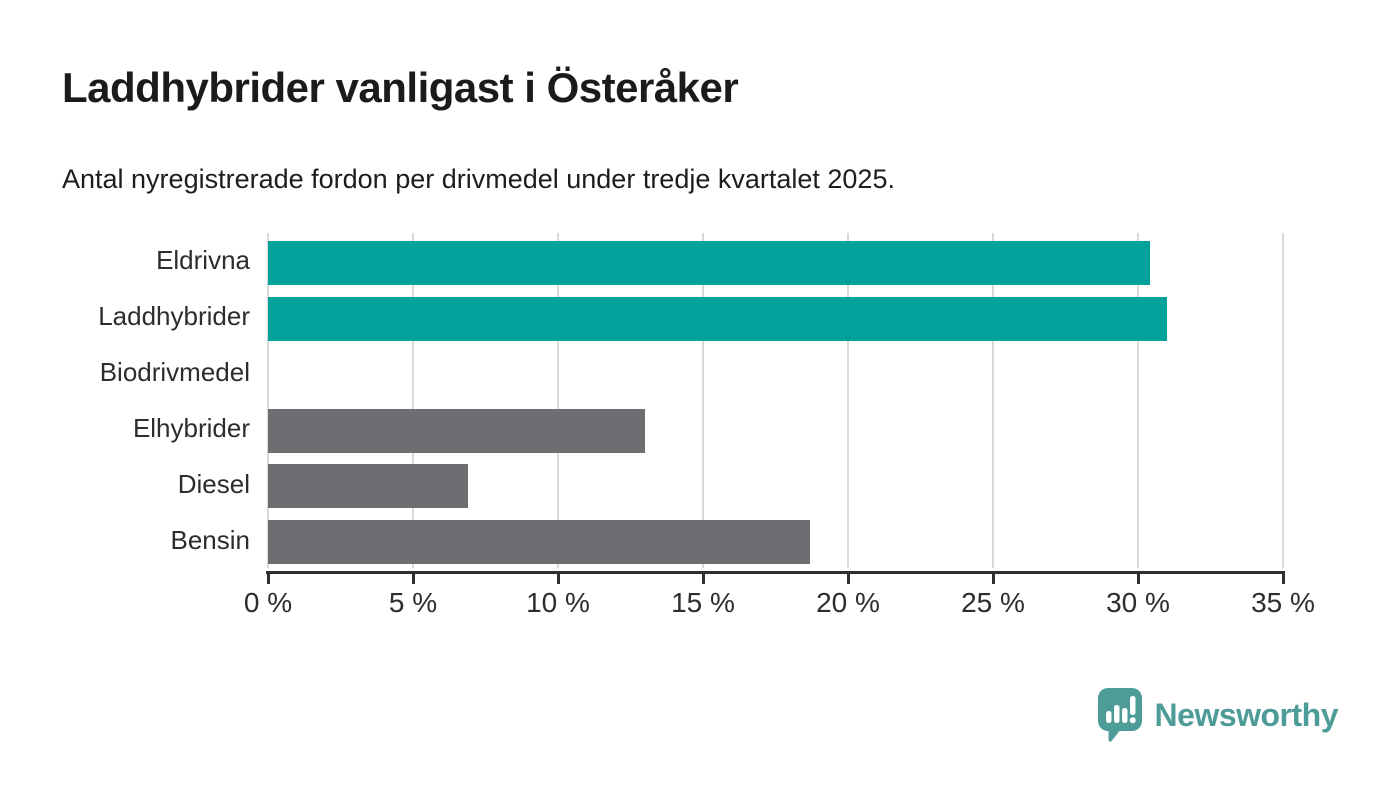 The width and height of the screenshot is (1400, 793). I want to click on newsworthy-logo-text: Newsworthy, so click(1246, 714).